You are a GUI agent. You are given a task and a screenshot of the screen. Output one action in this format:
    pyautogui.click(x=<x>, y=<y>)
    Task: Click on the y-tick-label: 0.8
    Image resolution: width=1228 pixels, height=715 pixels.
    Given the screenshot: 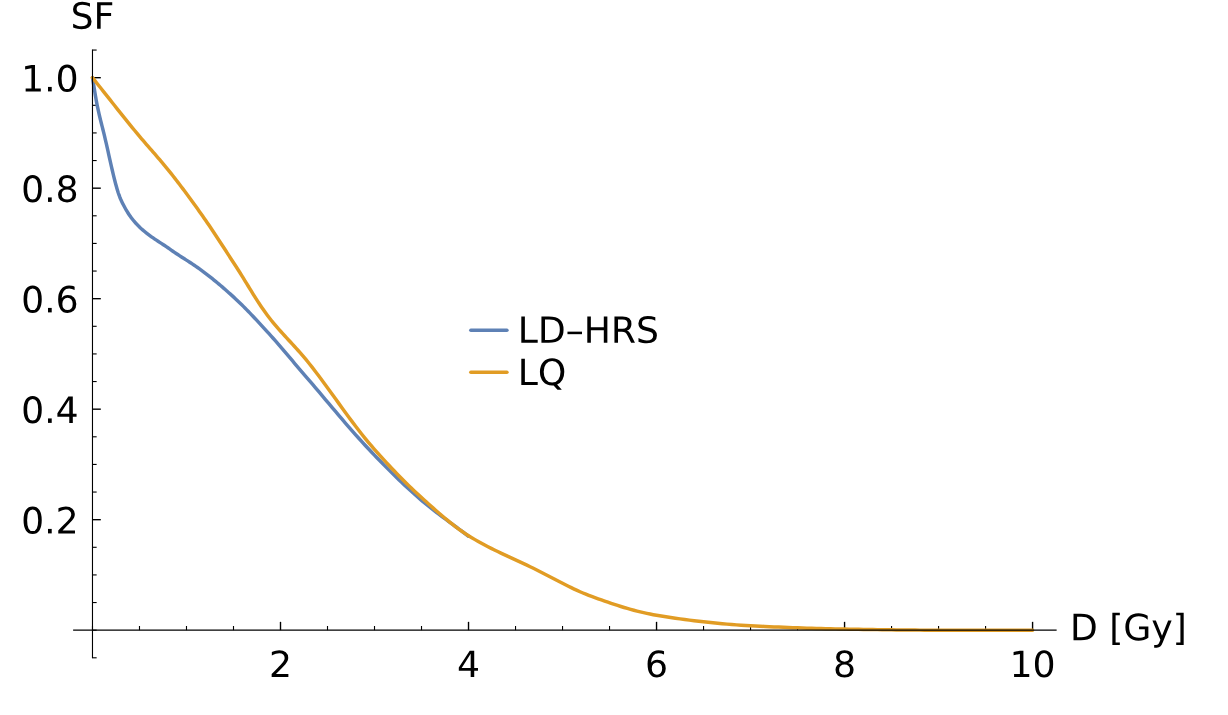 What is the action you would take?
    pyautogui.click(x=50, y=189)
    